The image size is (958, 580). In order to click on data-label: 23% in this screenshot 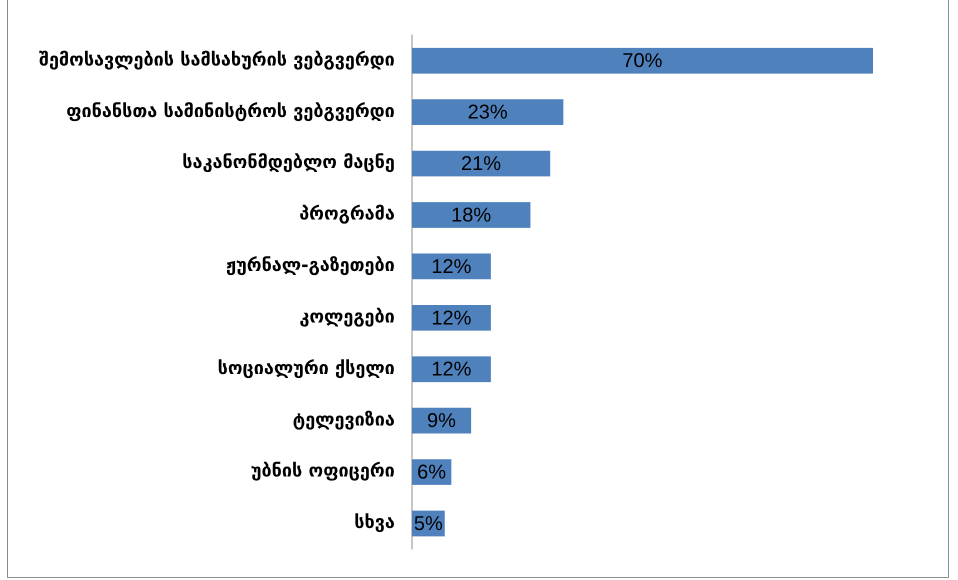, I will do `click(488, 113)`.